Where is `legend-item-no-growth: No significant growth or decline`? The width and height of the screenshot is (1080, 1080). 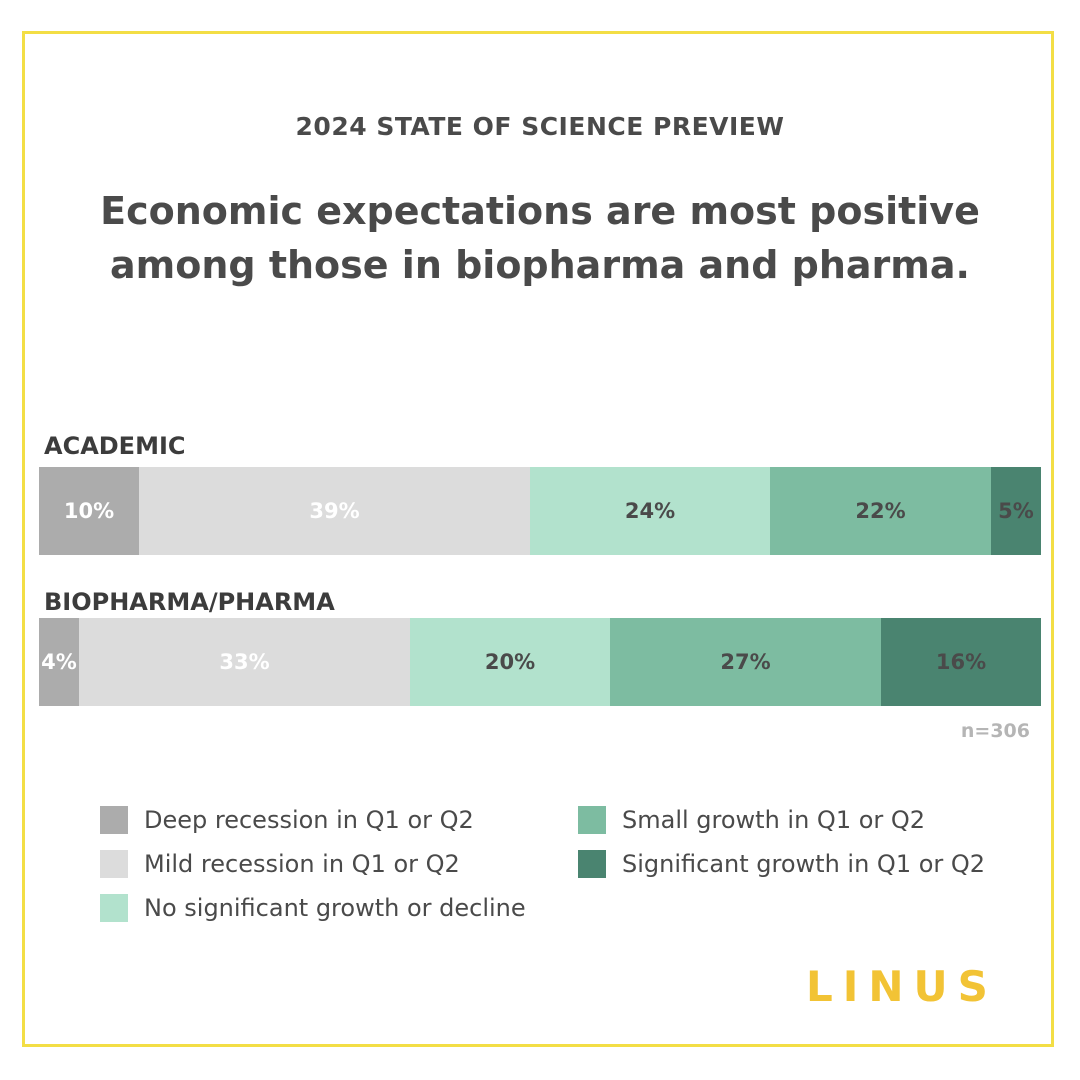
legend-item-no-growth: No significant growth or decline is located at coordinates (313, 908).